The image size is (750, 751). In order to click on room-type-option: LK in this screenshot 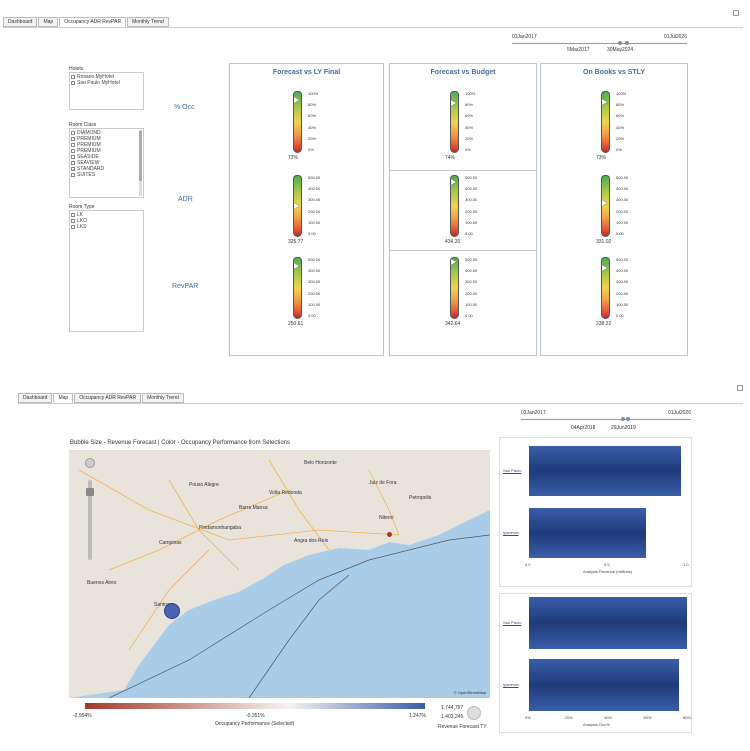, I will do `click(106, 215)`.